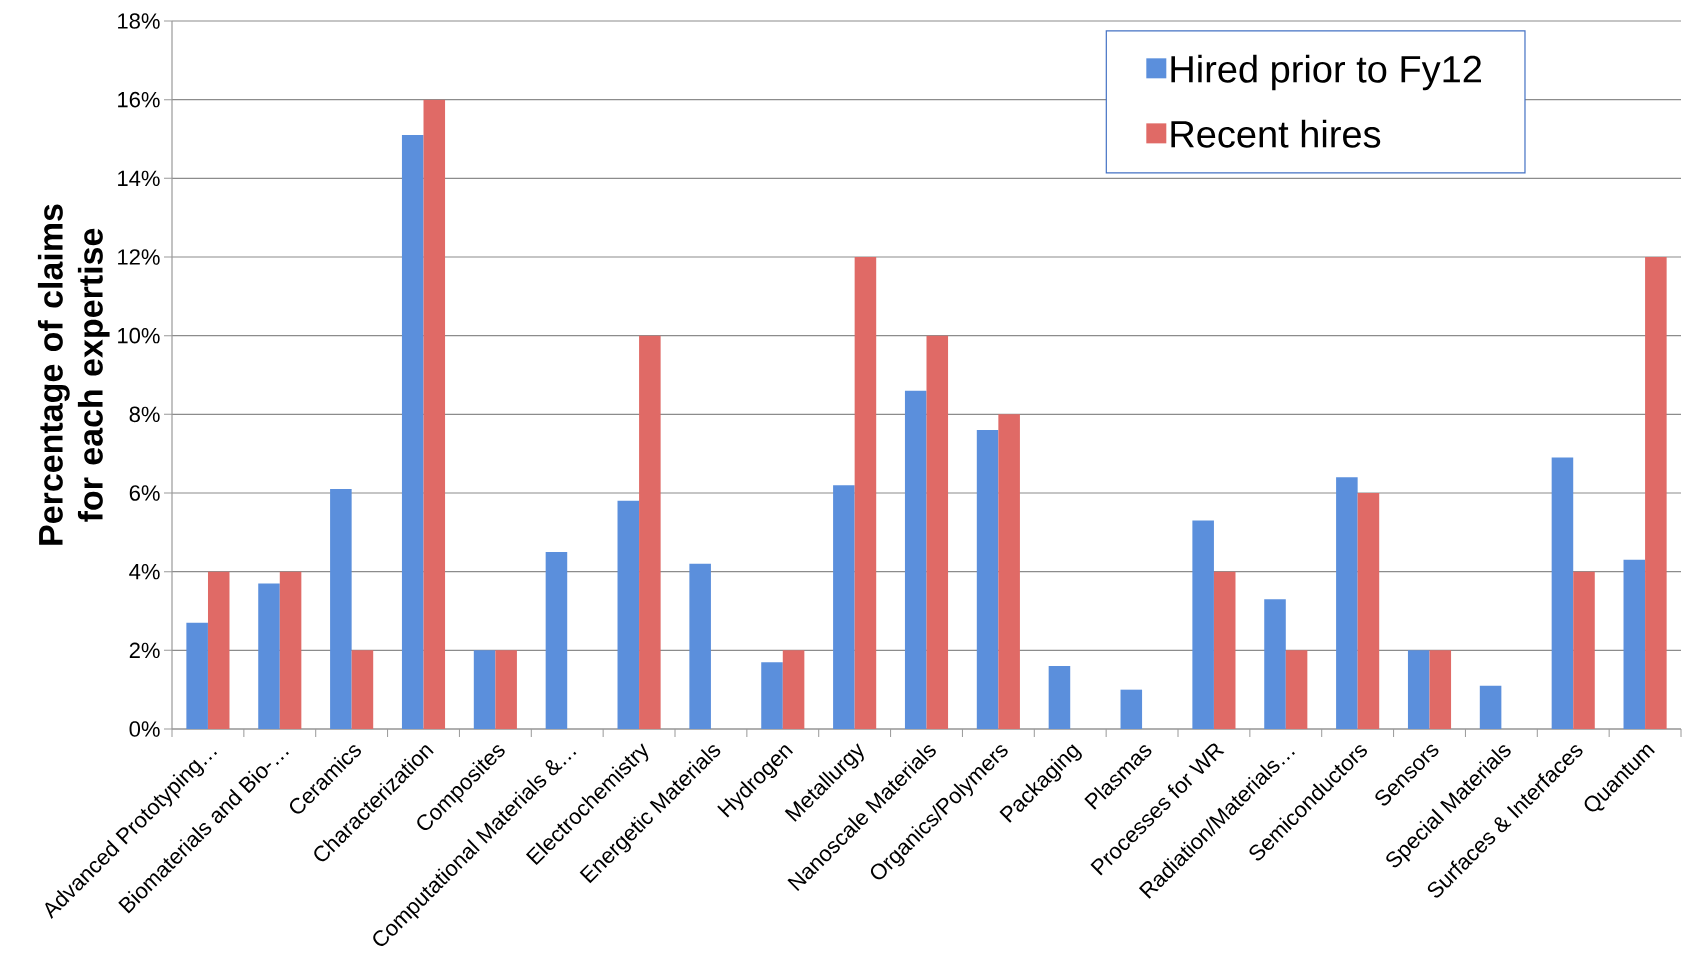 The height and width of the screenshot is (978, 1684). I want to click on y-tick-label: 16%, so click(139, 99).